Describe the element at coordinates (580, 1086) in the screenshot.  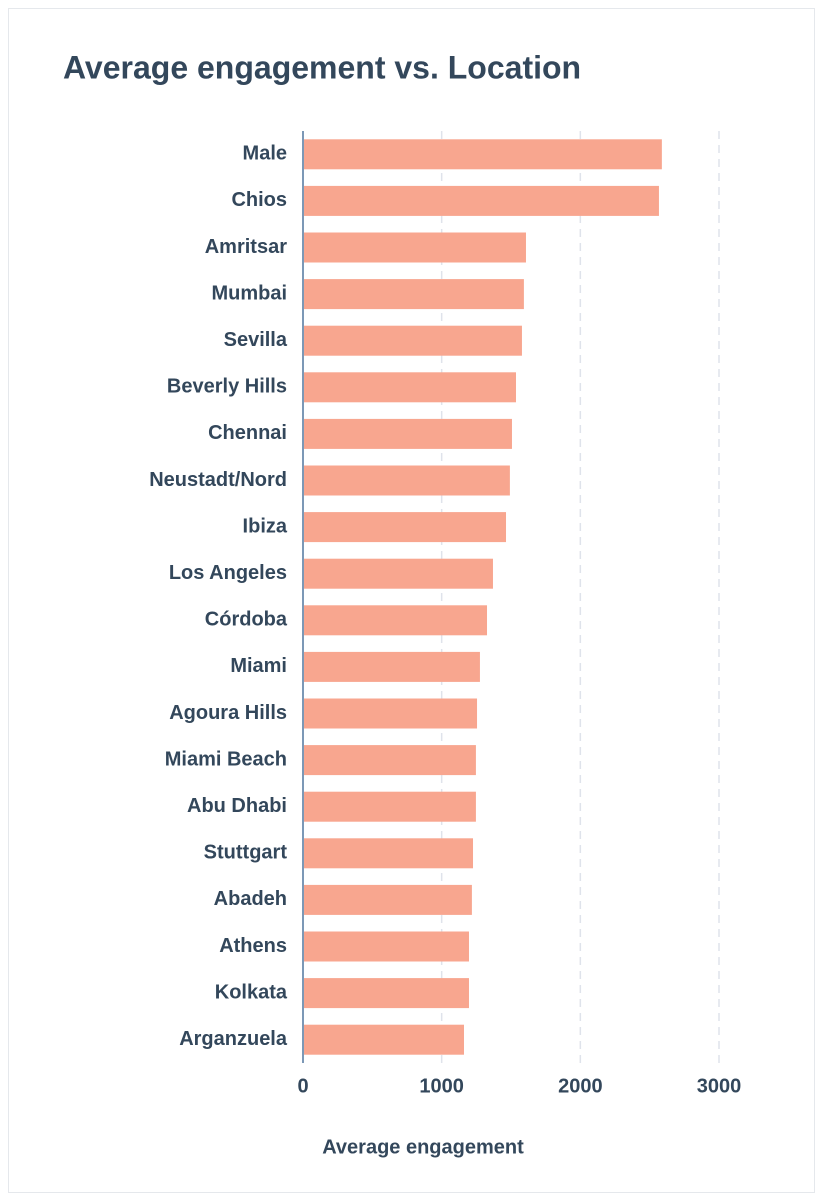
I see `x-tick-label: 2000` at that location.